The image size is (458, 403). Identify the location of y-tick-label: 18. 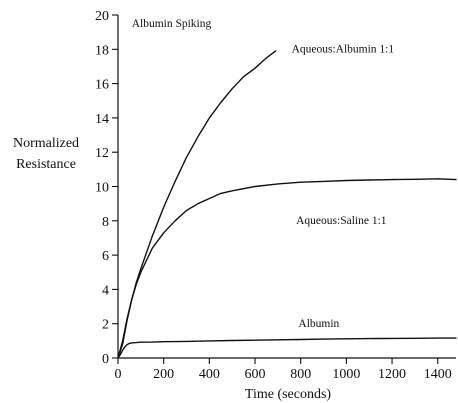
(102, 50).